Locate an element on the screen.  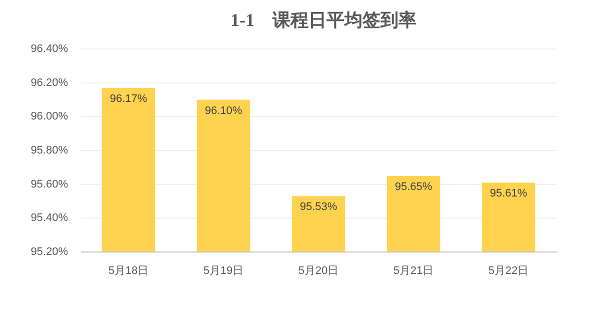
y-tick-label: 95.80% is located at coordinates (49, 150).